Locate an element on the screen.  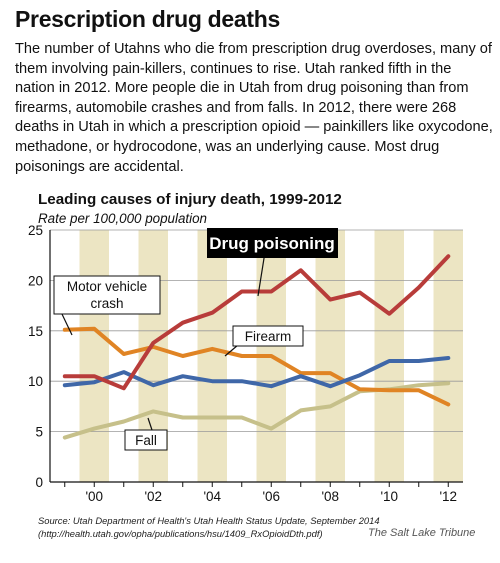
x-tick-label: '02 is located at coordinates (153, 496).